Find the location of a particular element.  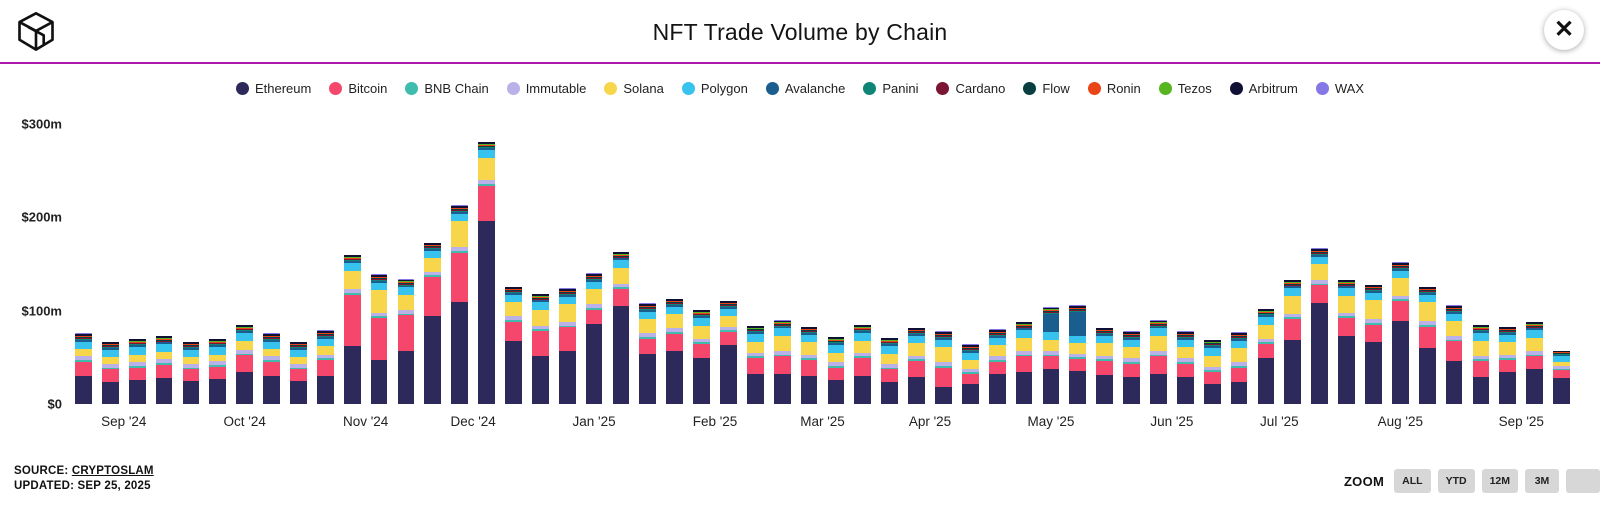

zoom-button-3m: 3M is located at coordinates (1542, 481).